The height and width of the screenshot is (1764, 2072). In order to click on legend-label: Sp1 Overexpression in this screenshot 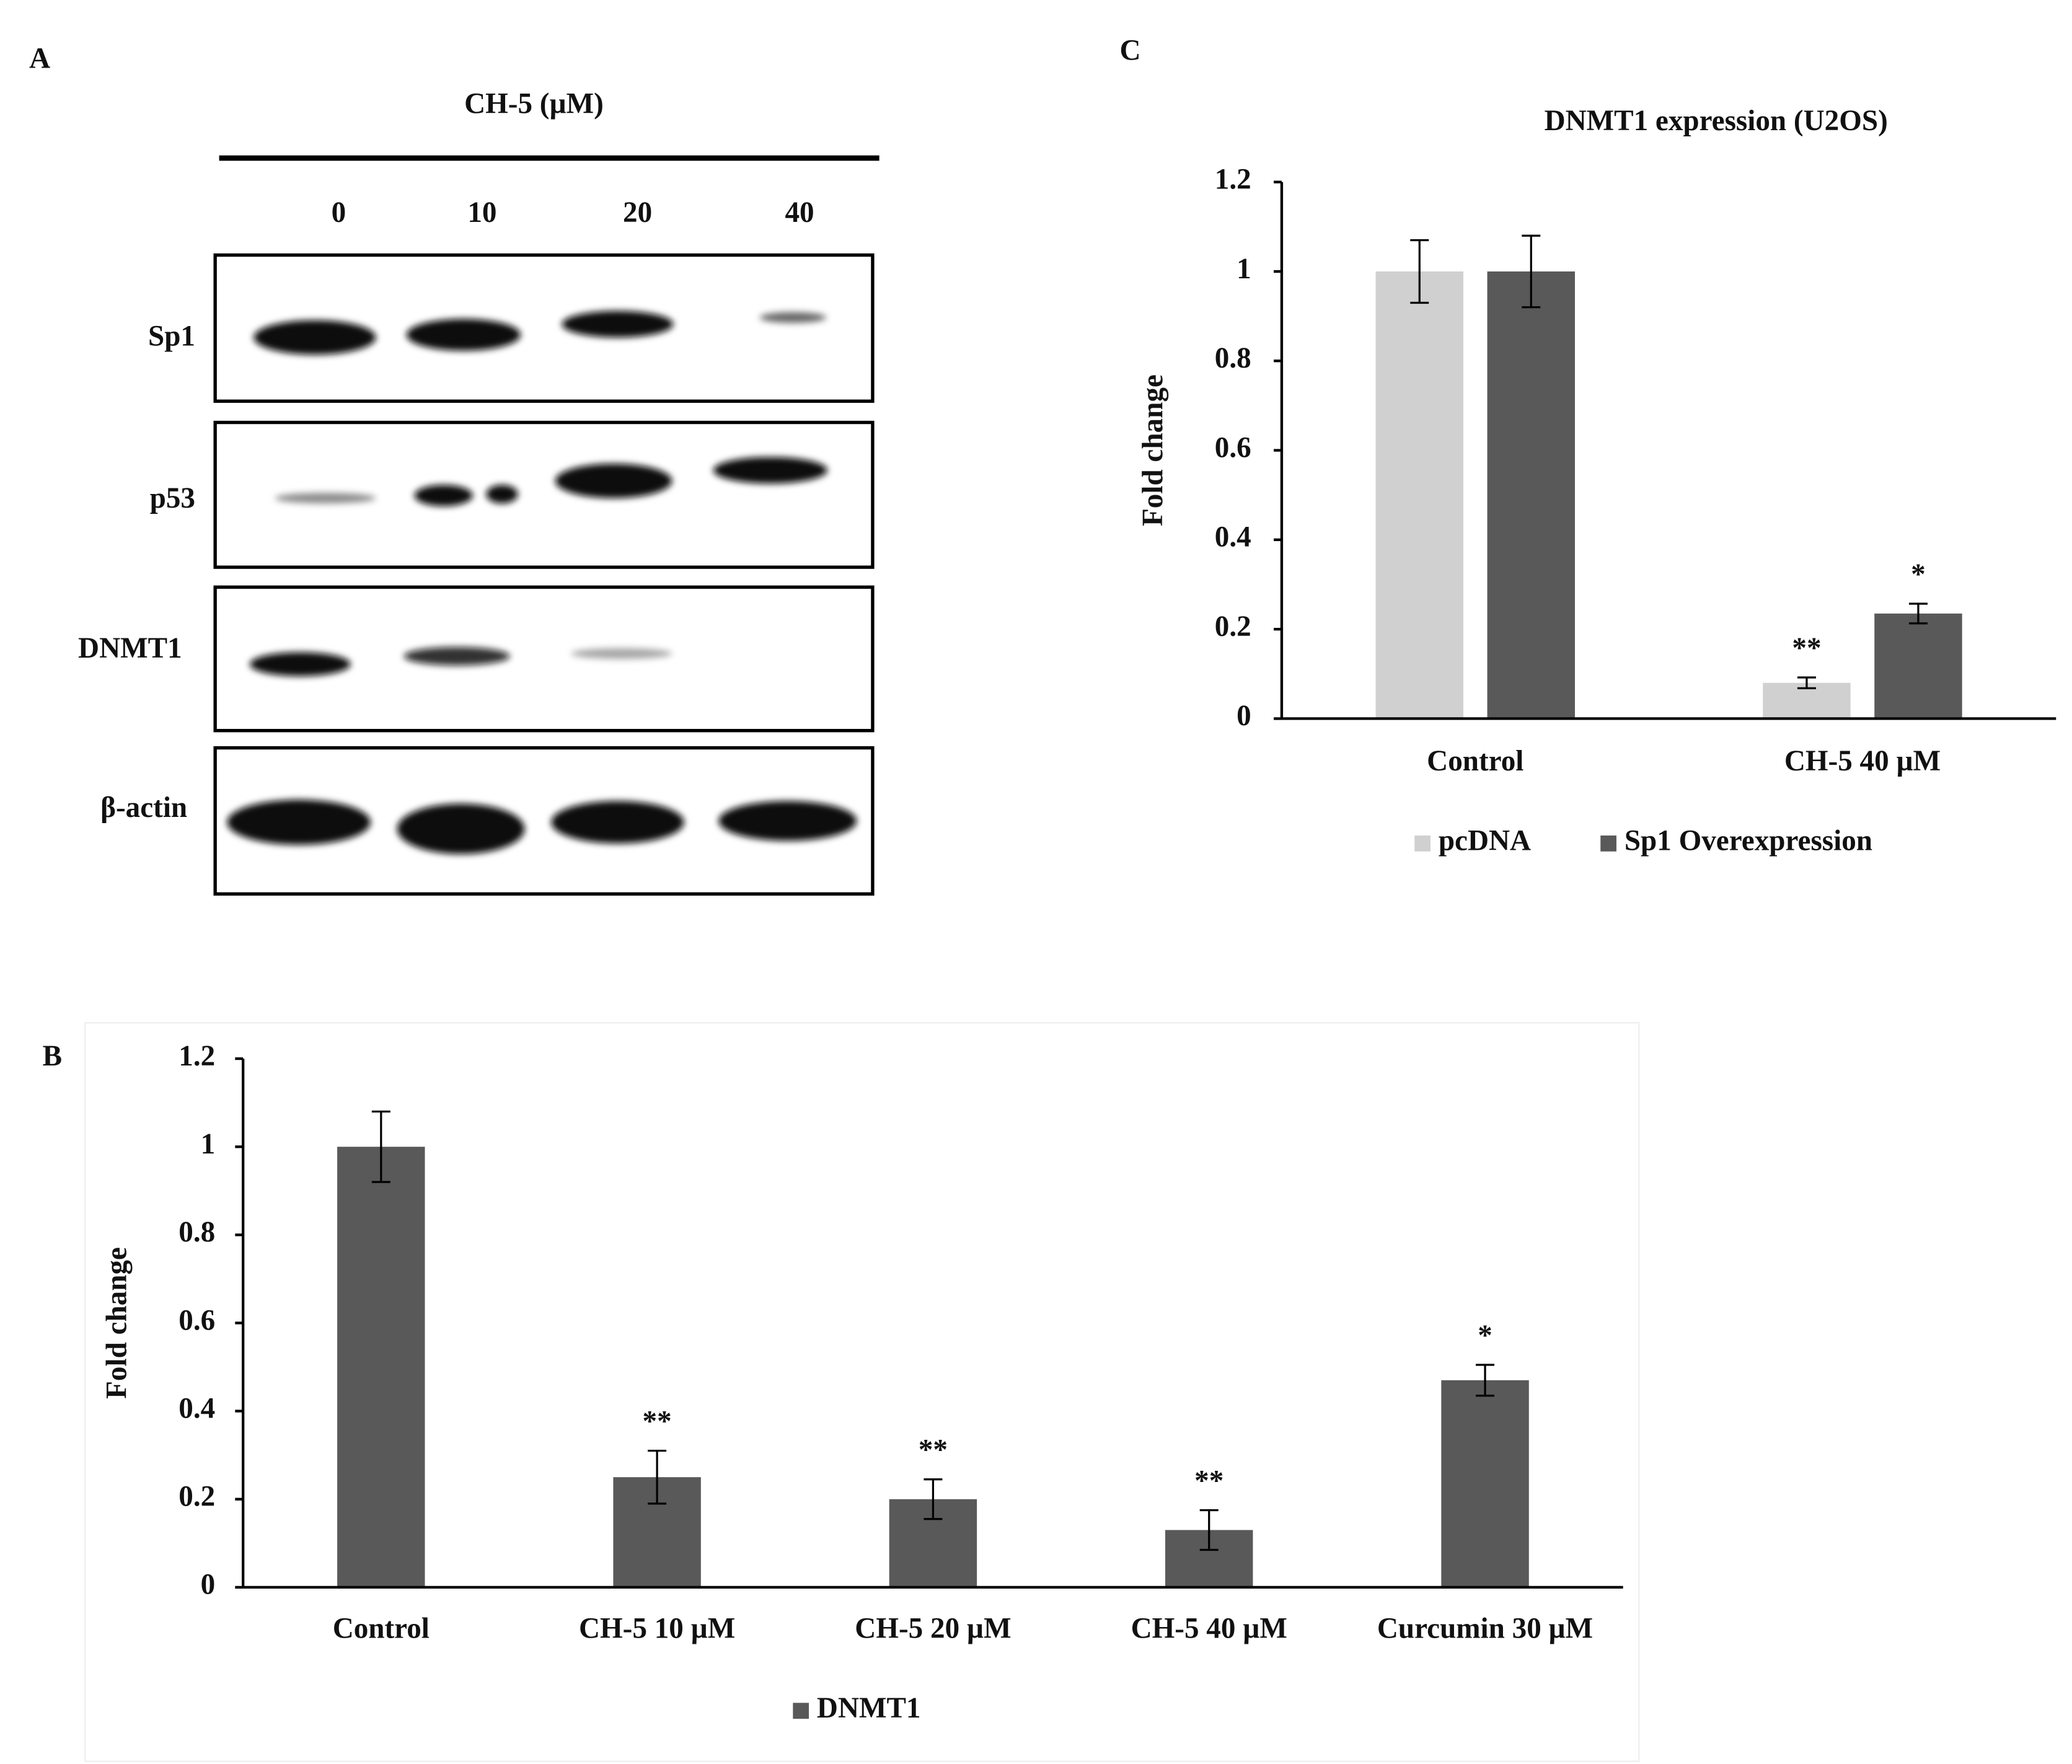, I will do `click(1749, 841)`.